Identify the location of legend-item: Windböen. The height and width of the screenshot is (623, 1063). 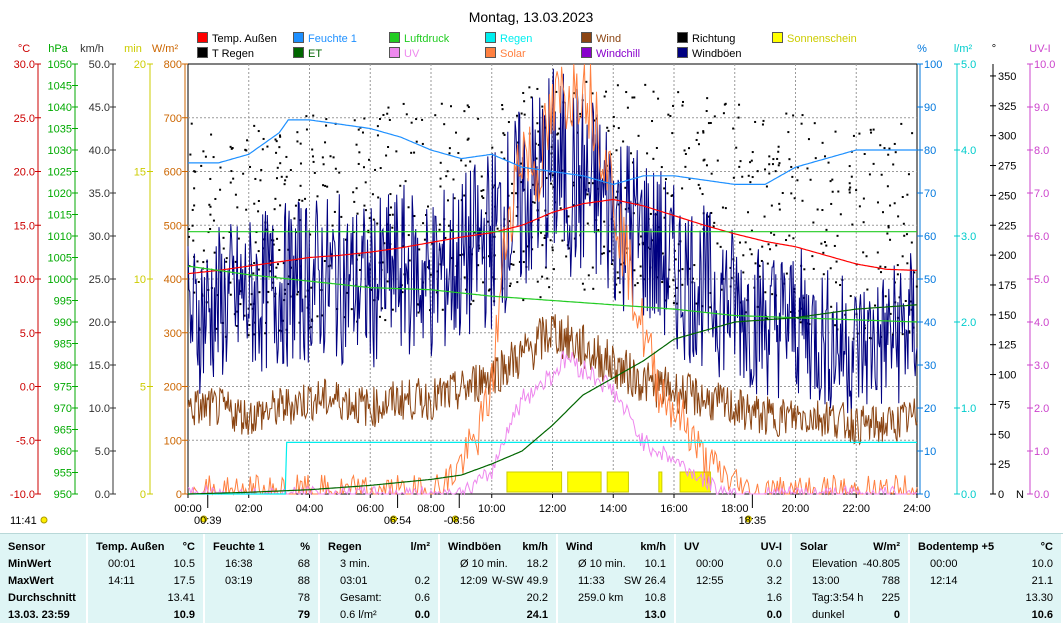
(709, 53).